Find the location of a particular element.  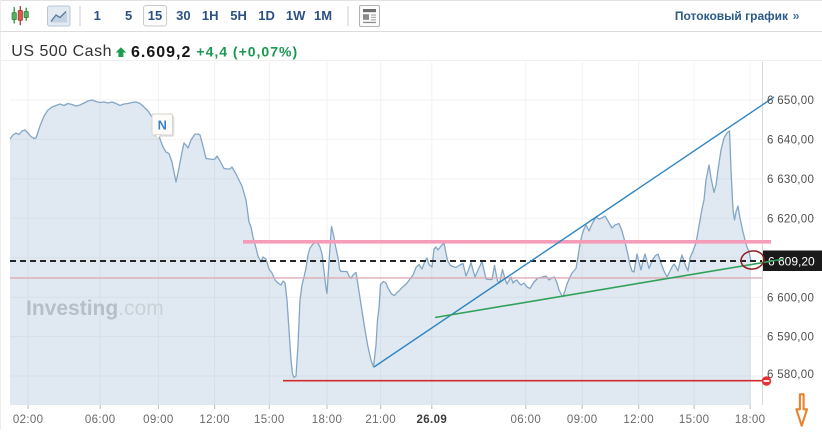

svg-text: 6 620,00 is located at coordinates (790, 219).